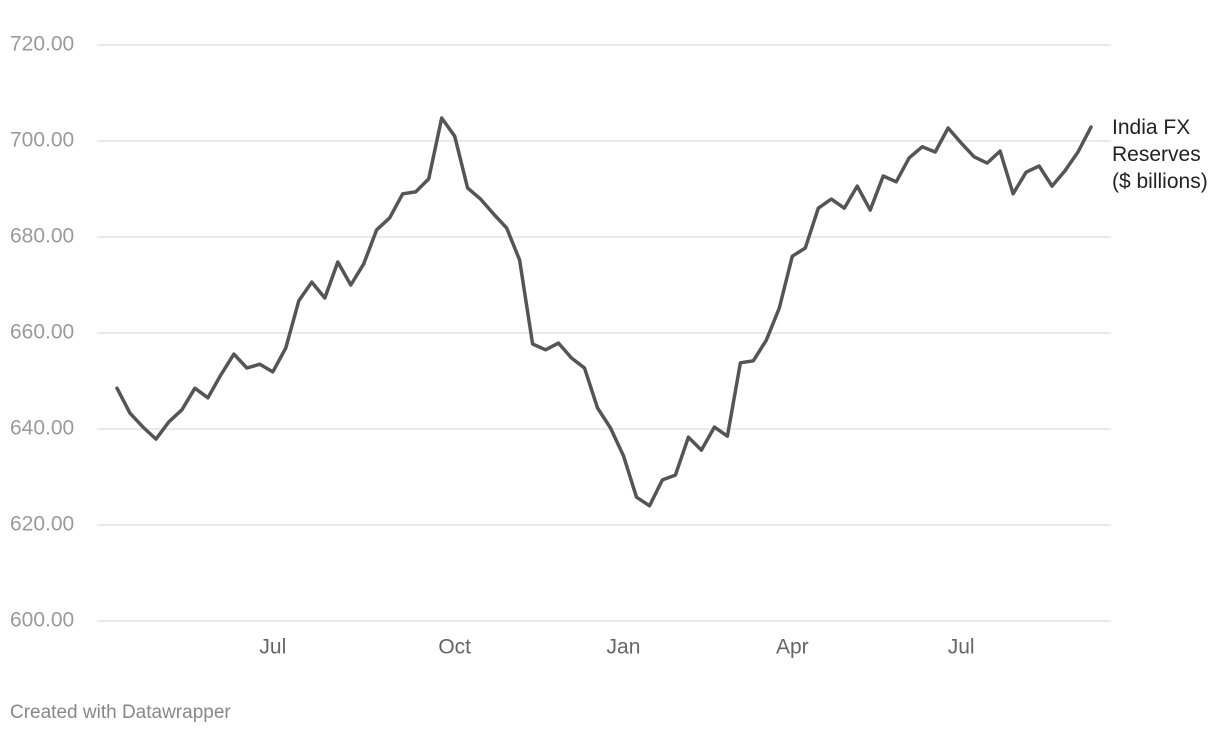 Image resolution: width=1220 pixels, height=738 pixels. What do you see at coordinates (120, 712) in the screenshot?
I see `footer: Created with Datawrapper` at bounding box center [120, 712].